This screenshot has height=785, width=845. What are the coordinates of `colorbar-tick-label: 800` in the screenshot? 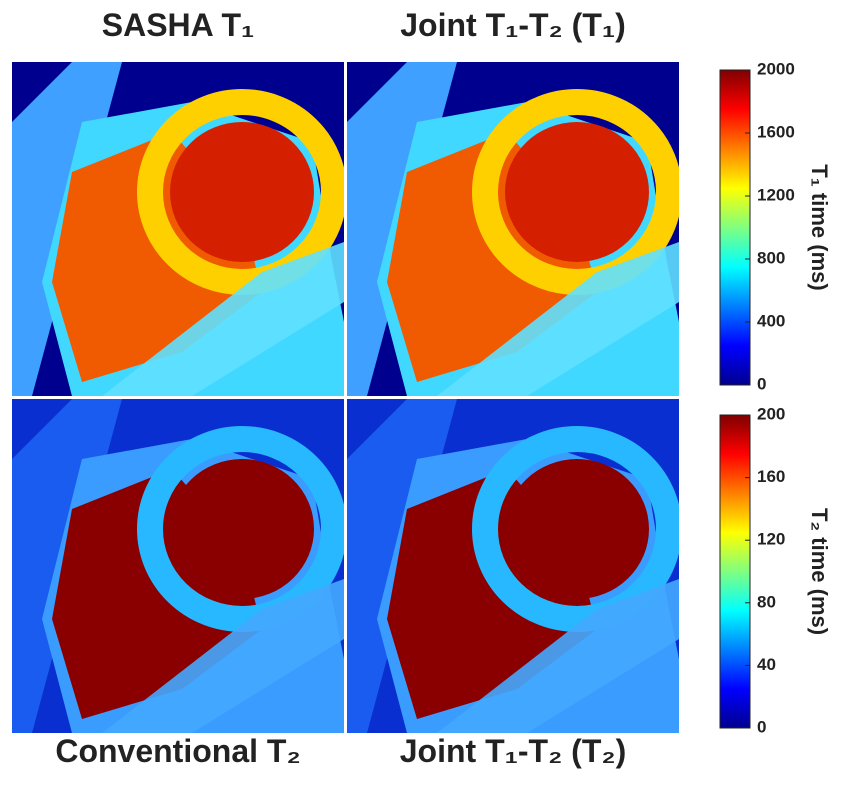 It's located at (771, 257).